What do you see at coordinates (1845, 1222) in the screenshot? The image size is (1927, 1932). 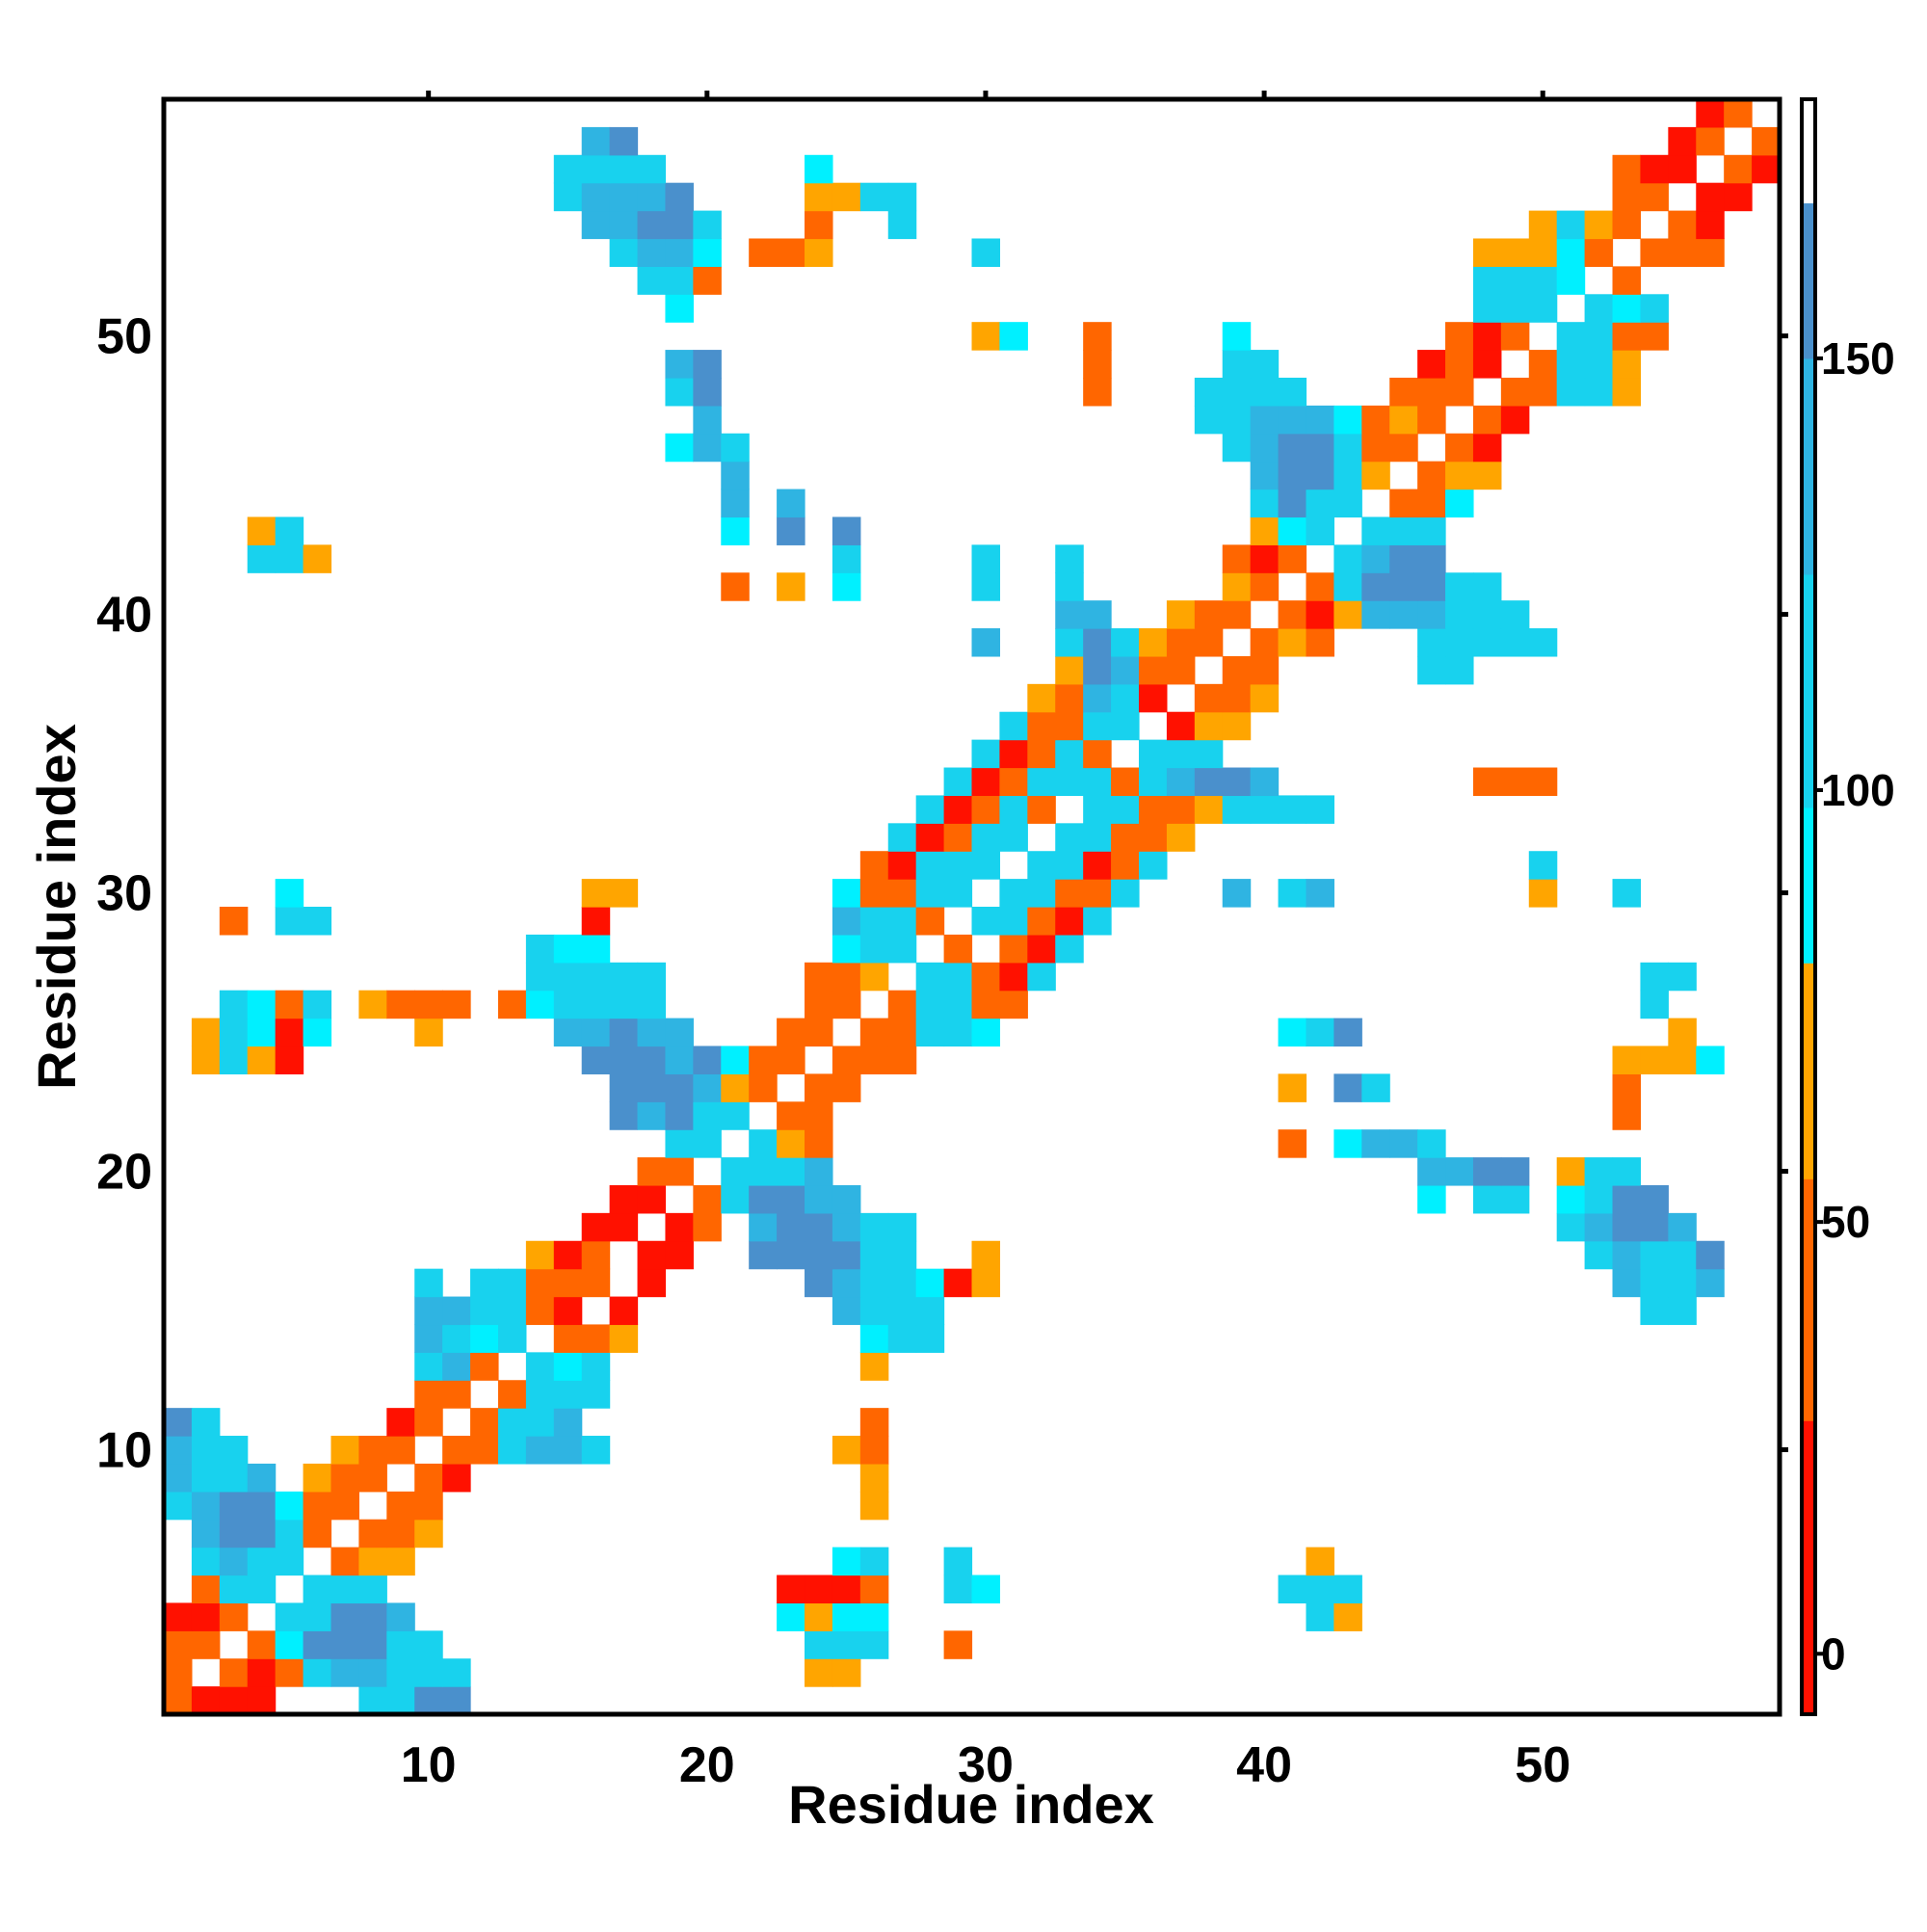 I see `colorbar-tick-label: 50` at bounding box center [1845, 1222].